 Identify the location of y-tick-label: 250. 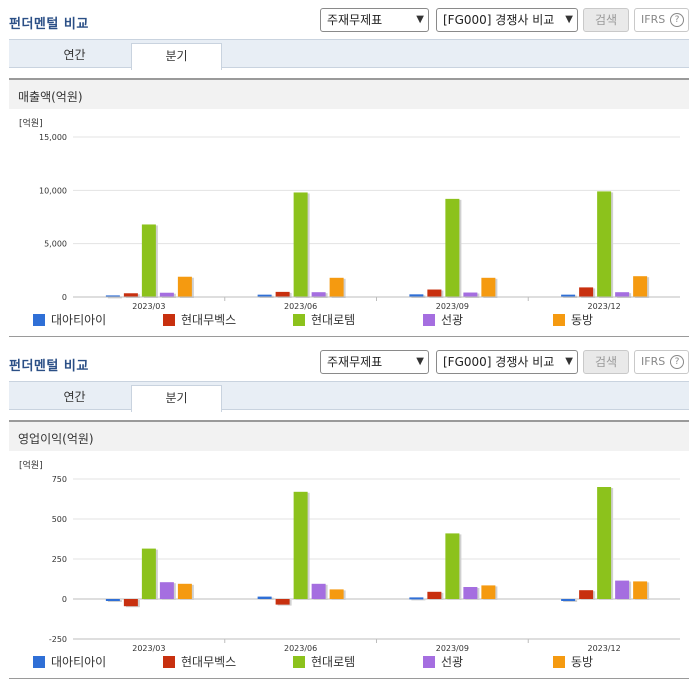
(59, 559).